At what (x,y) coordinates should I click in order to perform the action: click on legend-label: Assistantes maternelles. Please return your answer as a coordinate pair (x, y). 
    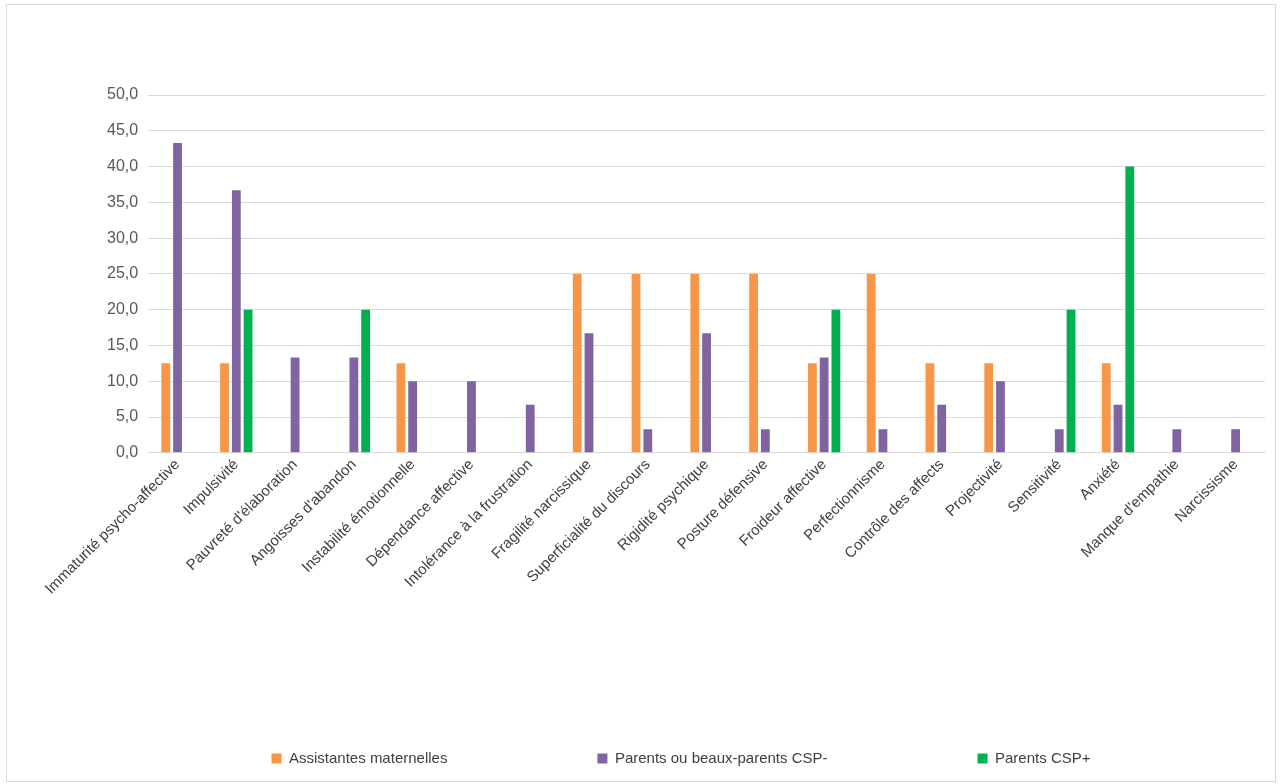
    Looking at the image, I should click on (368, 757).